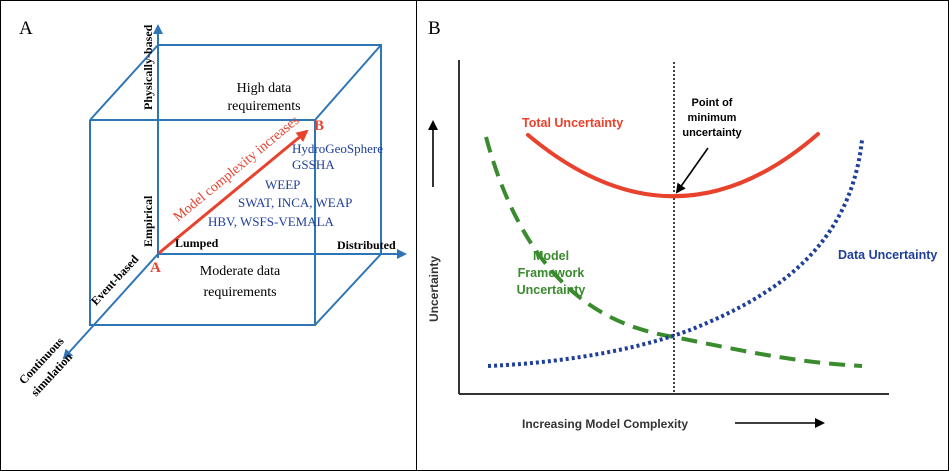 This screenshot has width=949, height=471. What do you see at coordinates (233, 192) in the screenshot?
I see `complexity-arrow` at bounding box center [233, 192].